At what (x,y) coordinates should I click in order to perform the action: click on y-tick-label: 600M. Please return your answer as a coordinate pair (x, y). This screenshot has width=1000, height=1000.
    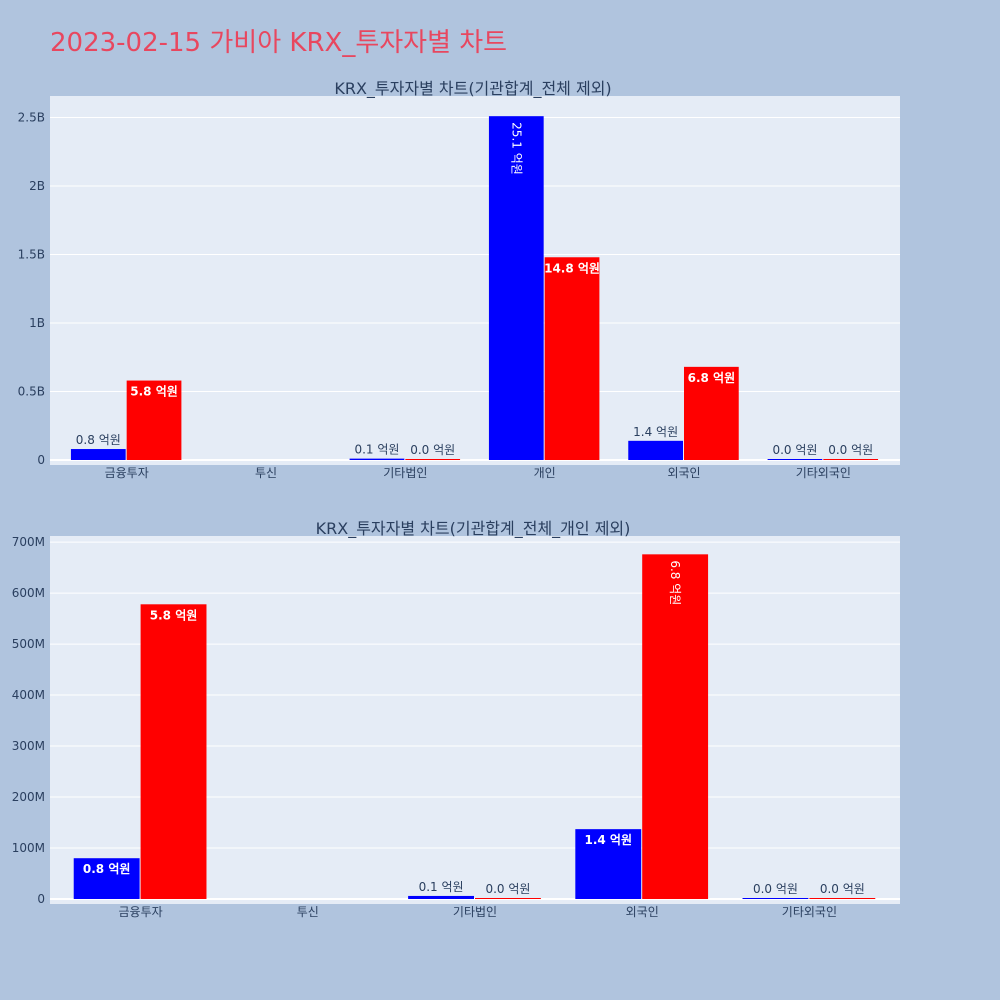
    Looking at the image, I should click on (28, 593).